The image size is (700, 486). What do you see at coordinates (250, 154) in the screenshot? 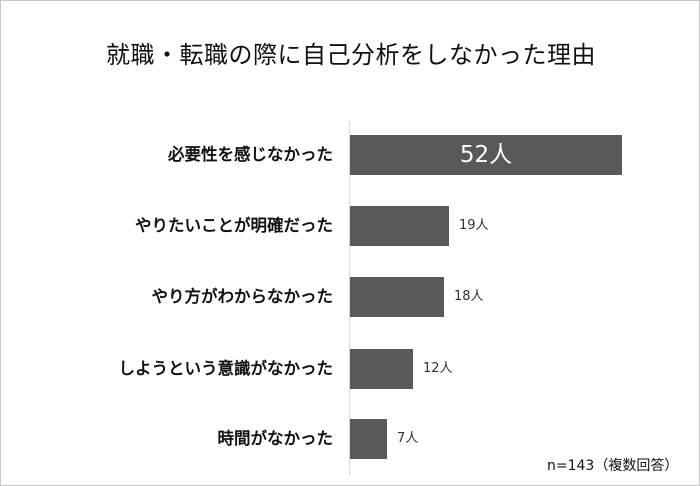
I see `category-label: 必要性を感じなかった` at bounding box center [250, 154].